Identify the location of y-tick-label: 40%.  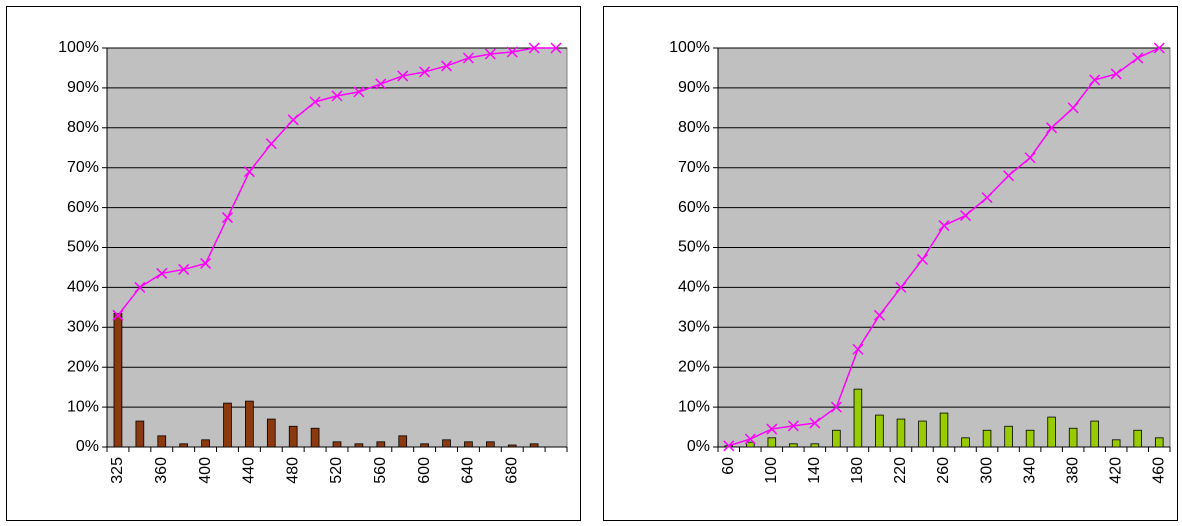
(694, 287).